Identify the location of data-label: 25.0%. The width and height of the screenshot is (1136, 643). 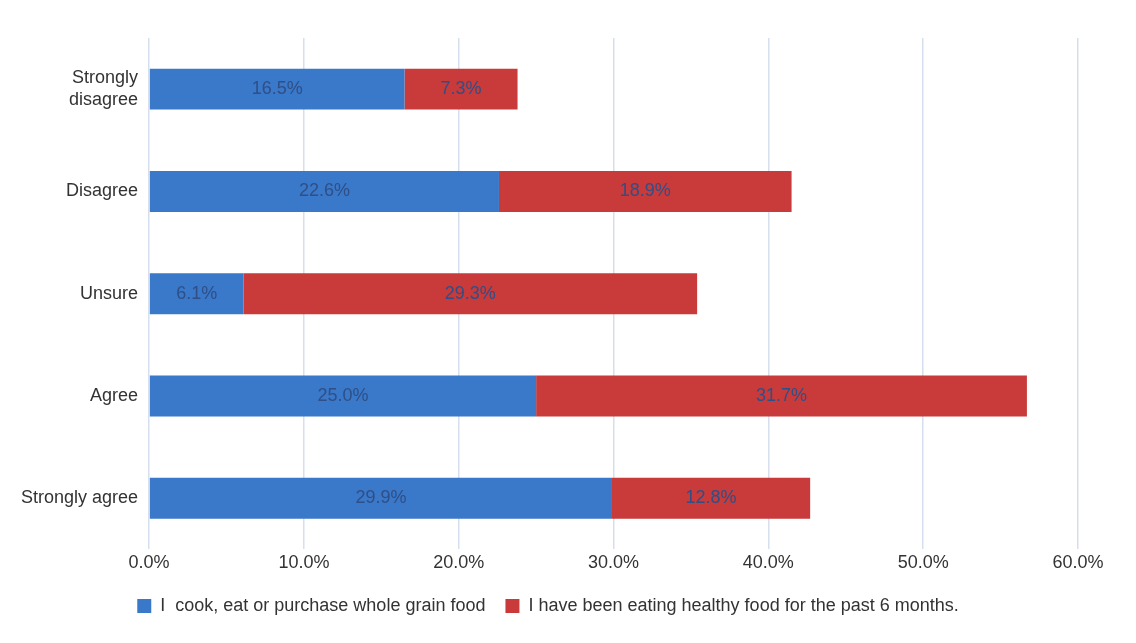
(343, 394).